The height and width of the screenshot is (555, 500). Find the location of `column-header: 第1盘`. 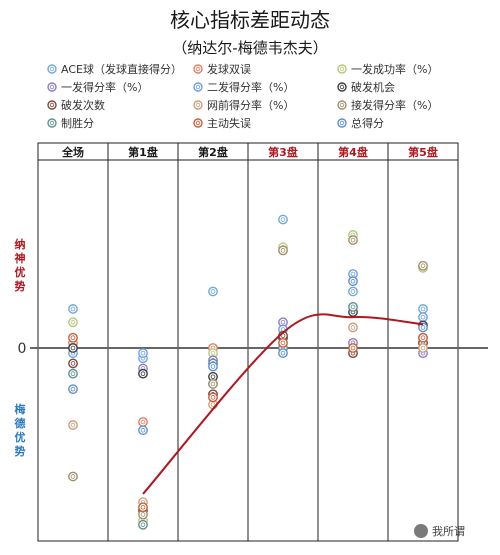

column-header: 第1盘 is located at coordinates (143, 152).